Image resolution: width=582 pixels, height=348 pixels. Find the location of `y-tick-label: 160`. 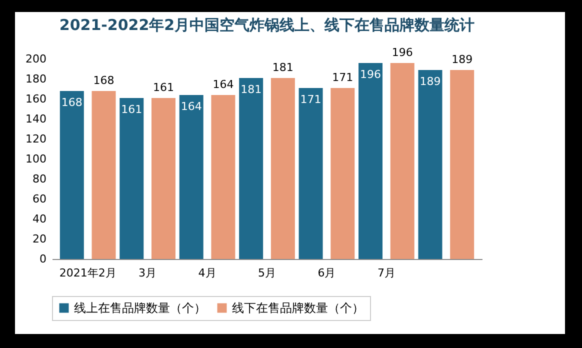

y-tick-label: 160 is located at coordinates (36, 99).